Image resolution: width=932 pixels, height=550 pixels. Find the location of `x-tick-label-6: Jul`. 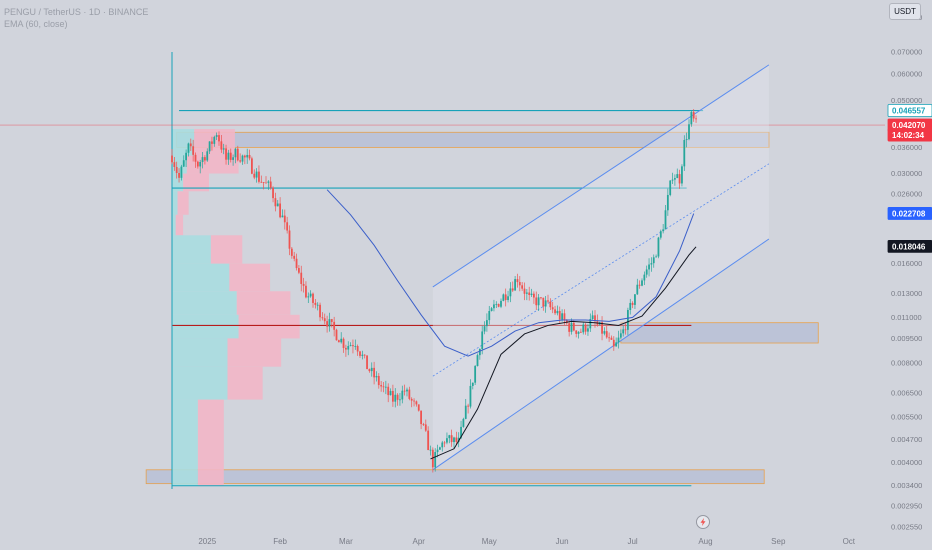

x-tick-label-6: Jul is located at coordinates (632, 541).